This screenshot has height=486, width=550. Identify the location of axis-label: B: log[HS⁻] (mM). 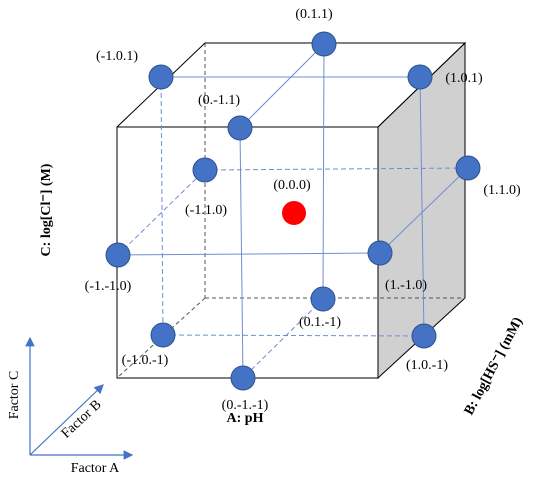
(494, 366).